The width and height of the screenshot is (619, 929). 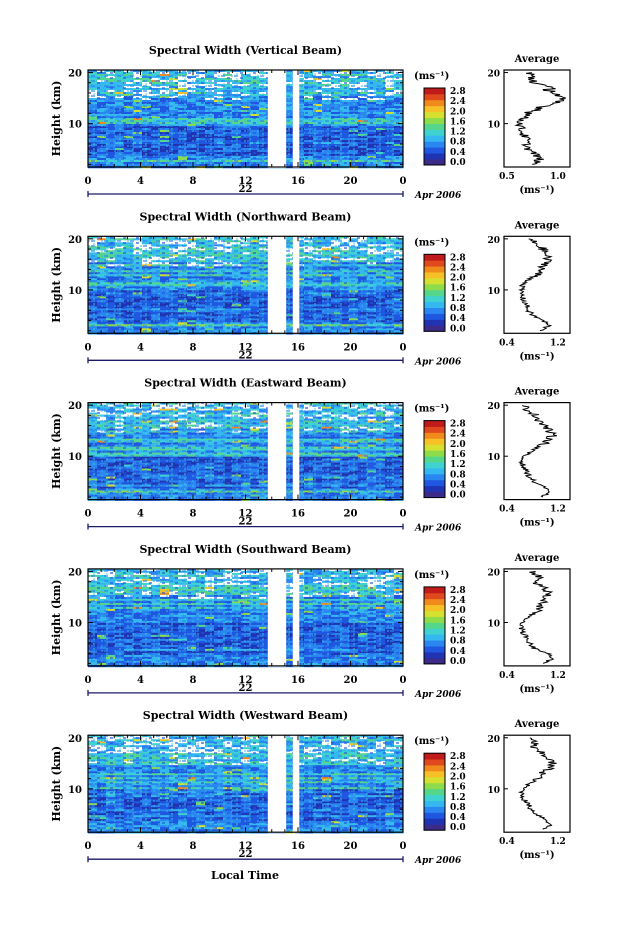 I want to click on avg-x-tick-label: 1.0, so click(x=558, y=177).